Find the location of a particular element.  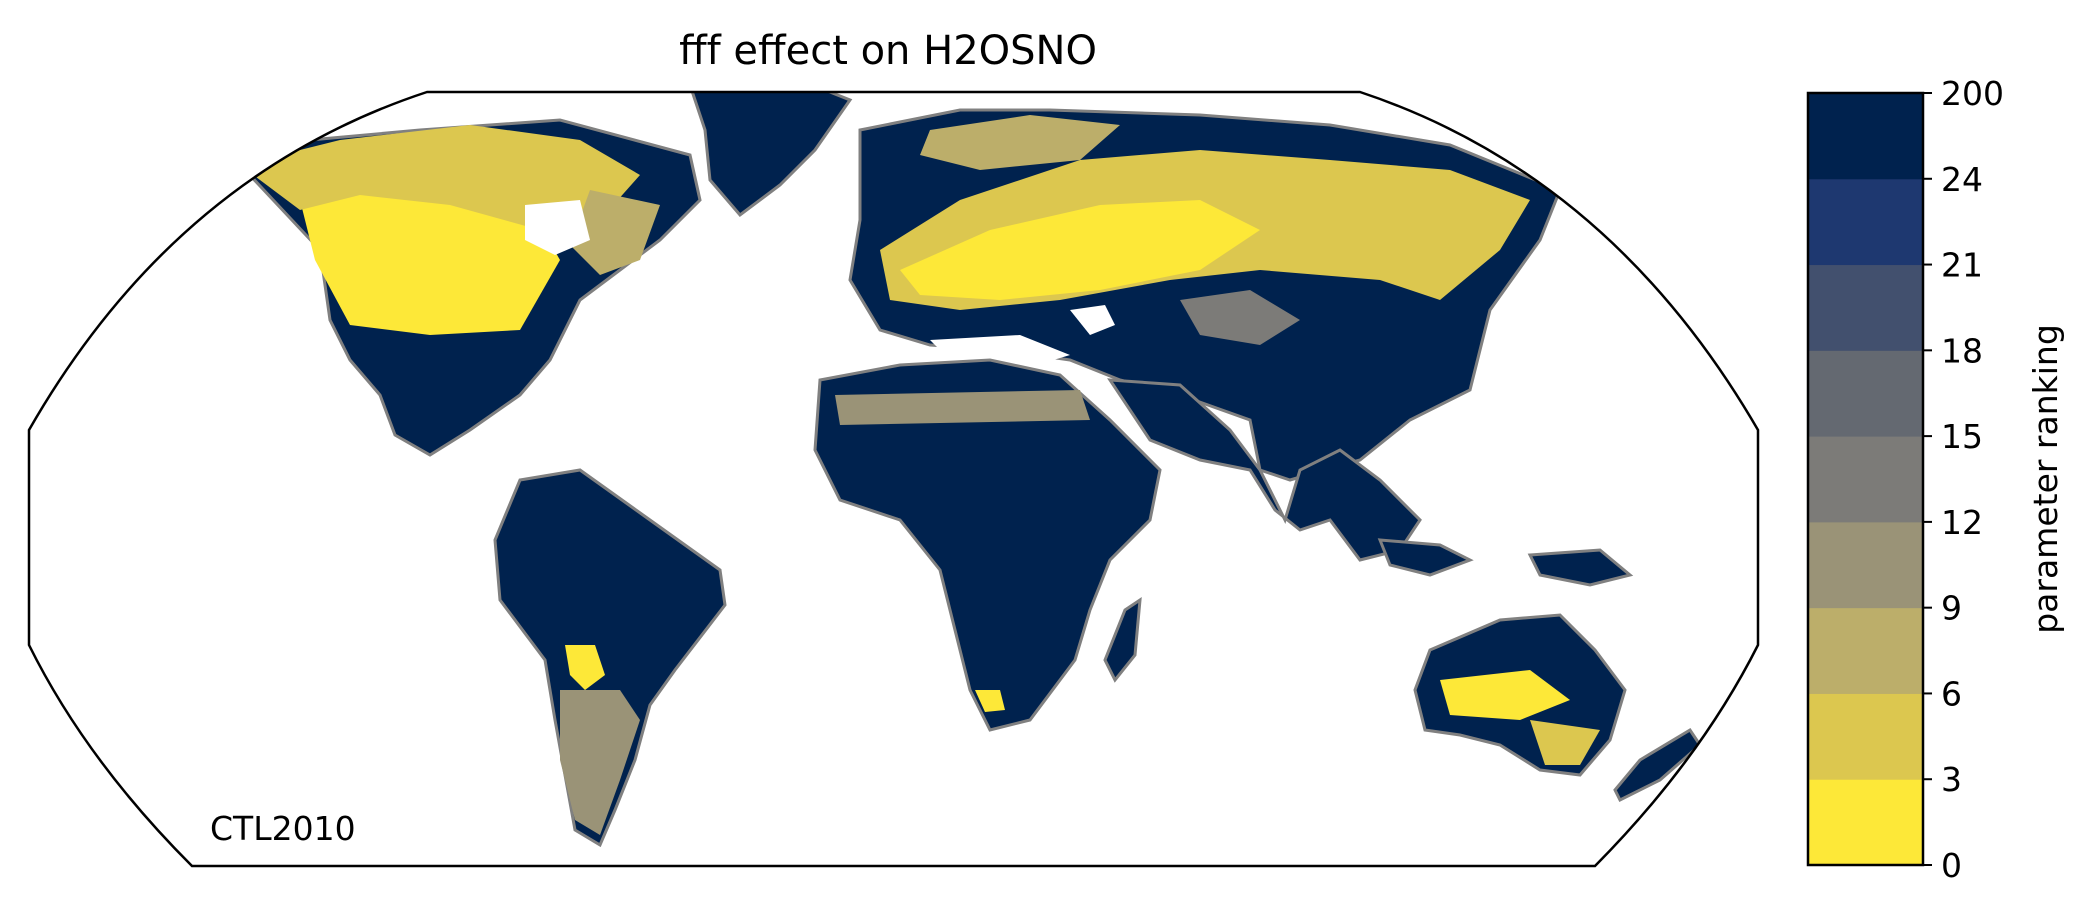

colorbar-tick-label: 21 is located at coordinates (1962, 265).